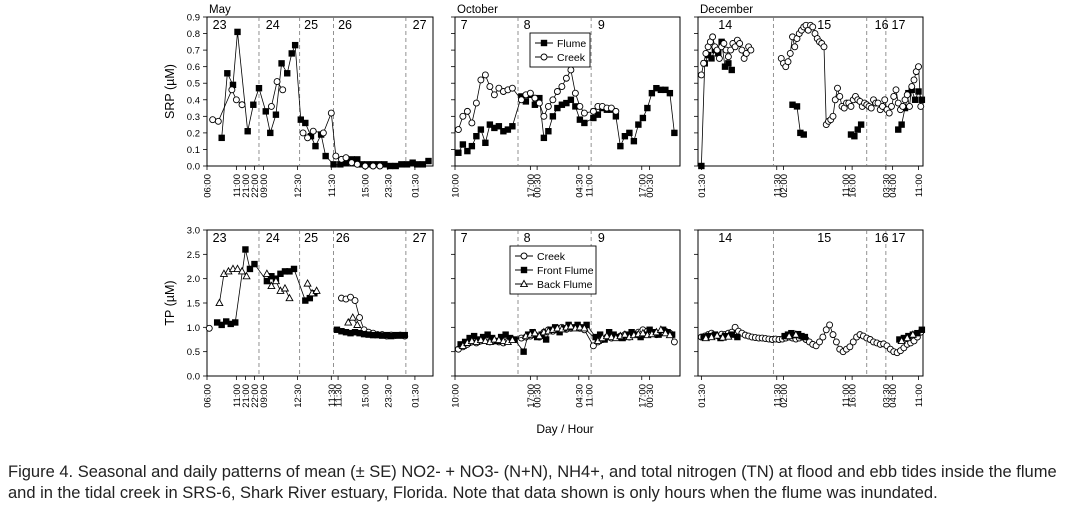 The width and height of the screenshot is (1076, 508). I want to click on series-line, so click(227, 105).